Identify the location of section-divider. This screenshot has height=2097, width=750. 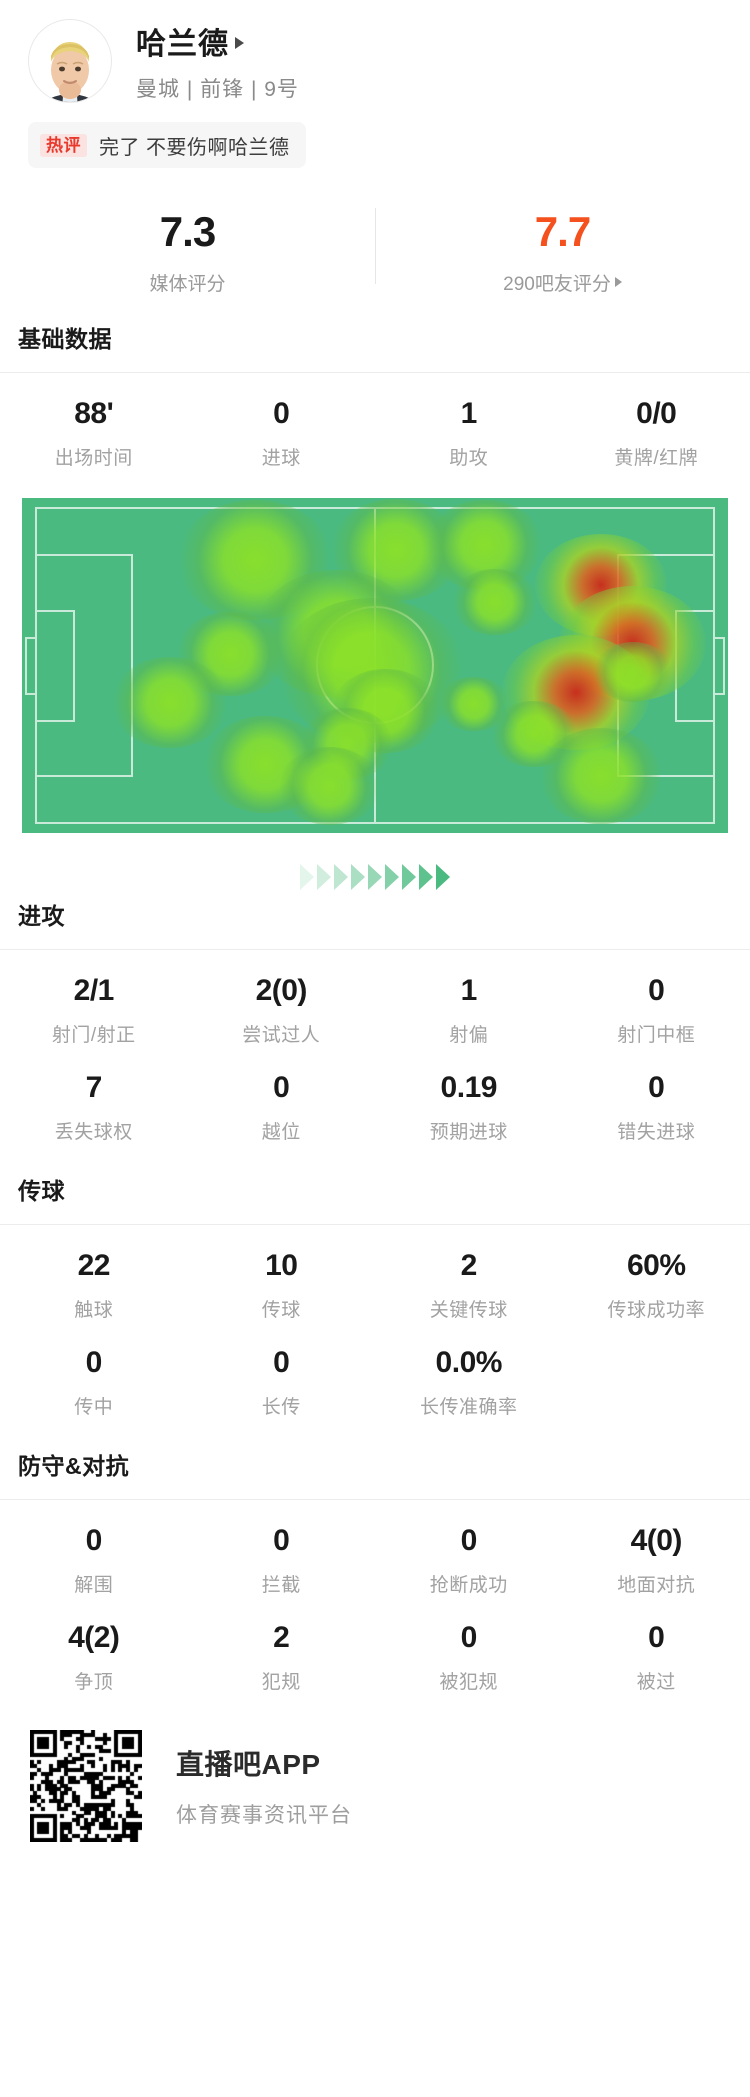
(375, 1499).